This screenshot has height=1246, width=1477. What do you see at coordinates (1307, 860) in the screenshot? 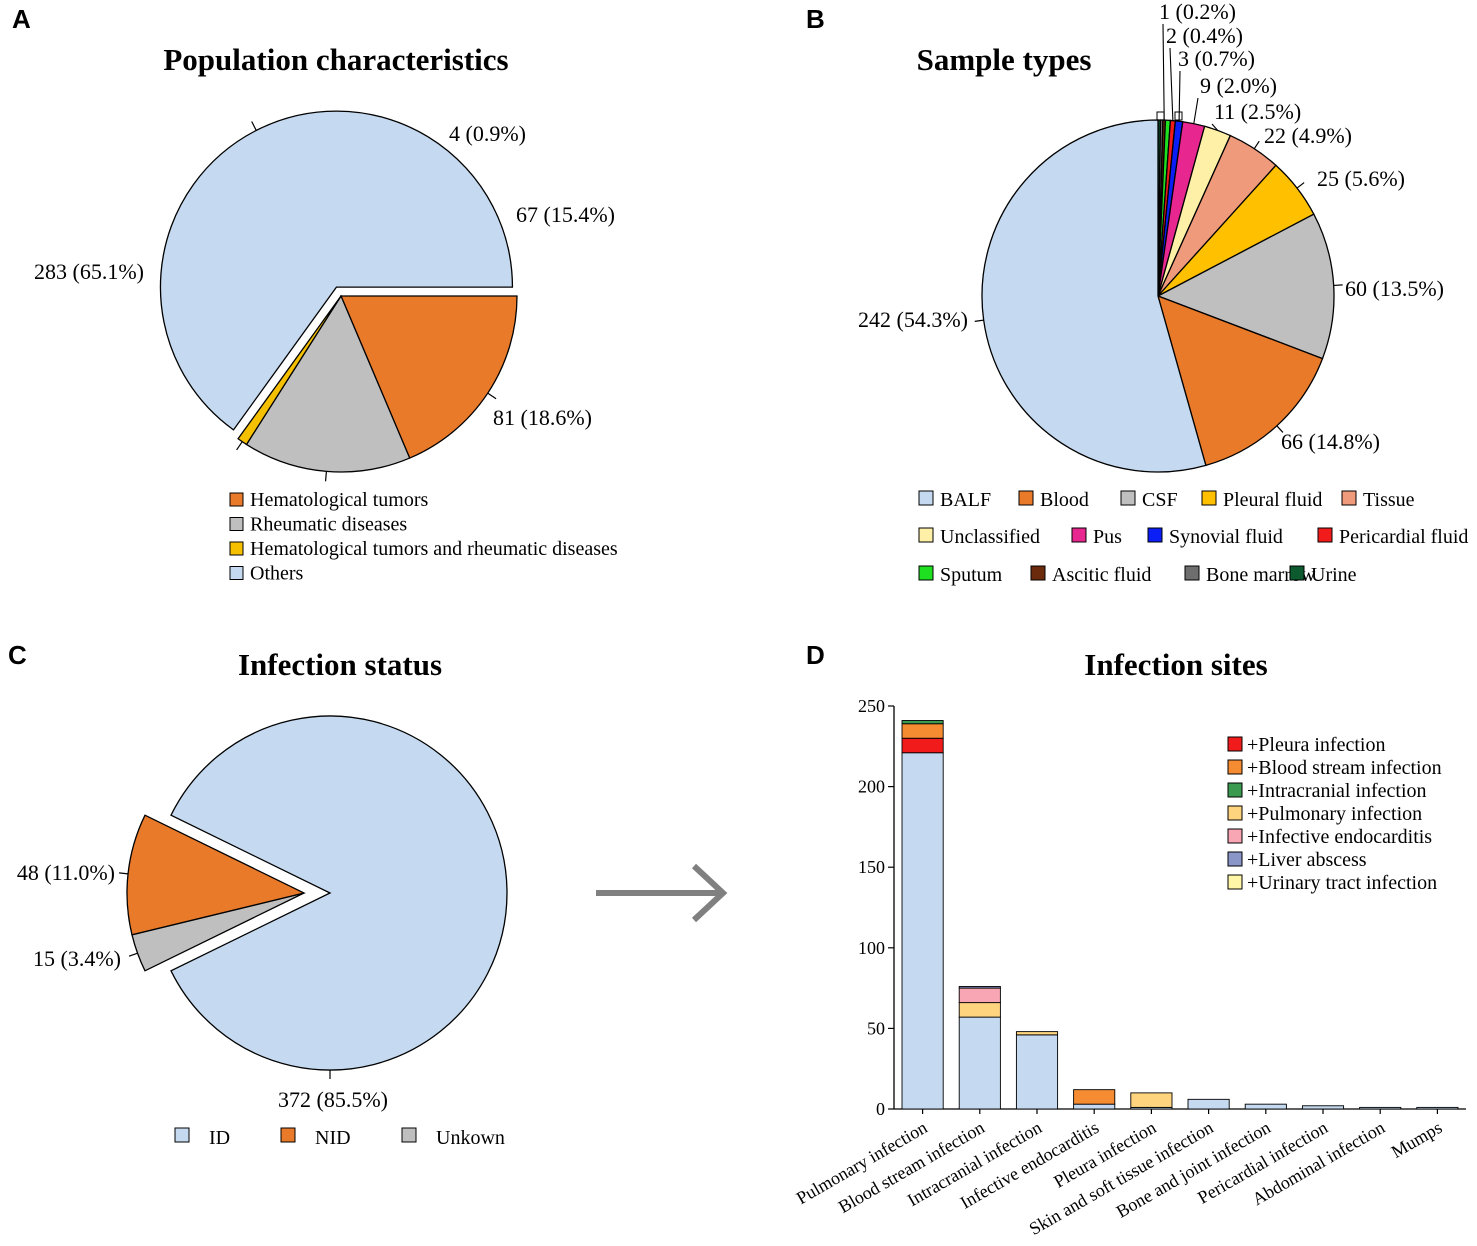
I see `legend-label-liver-abscess: +Liver abscess` at bounding box center [1307, 860].